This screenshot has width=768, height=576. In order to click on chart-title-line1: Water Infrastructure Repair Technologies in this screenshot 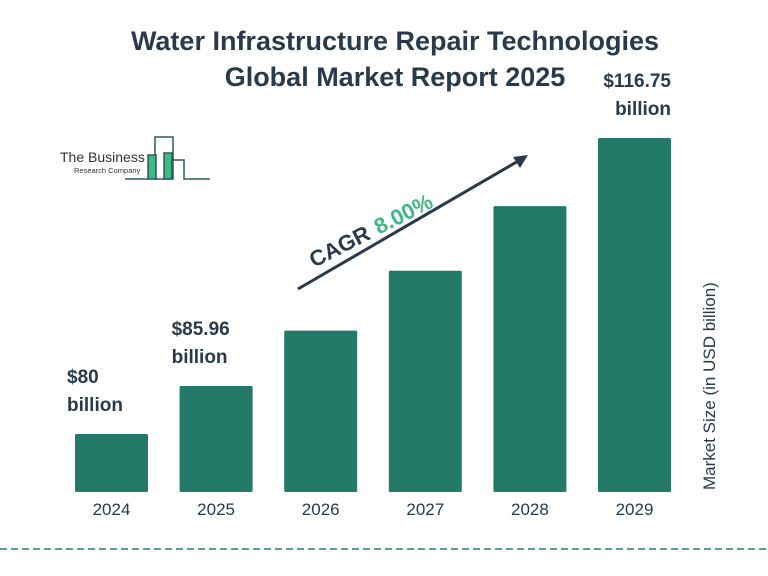, I will do `click(395, 41)`.